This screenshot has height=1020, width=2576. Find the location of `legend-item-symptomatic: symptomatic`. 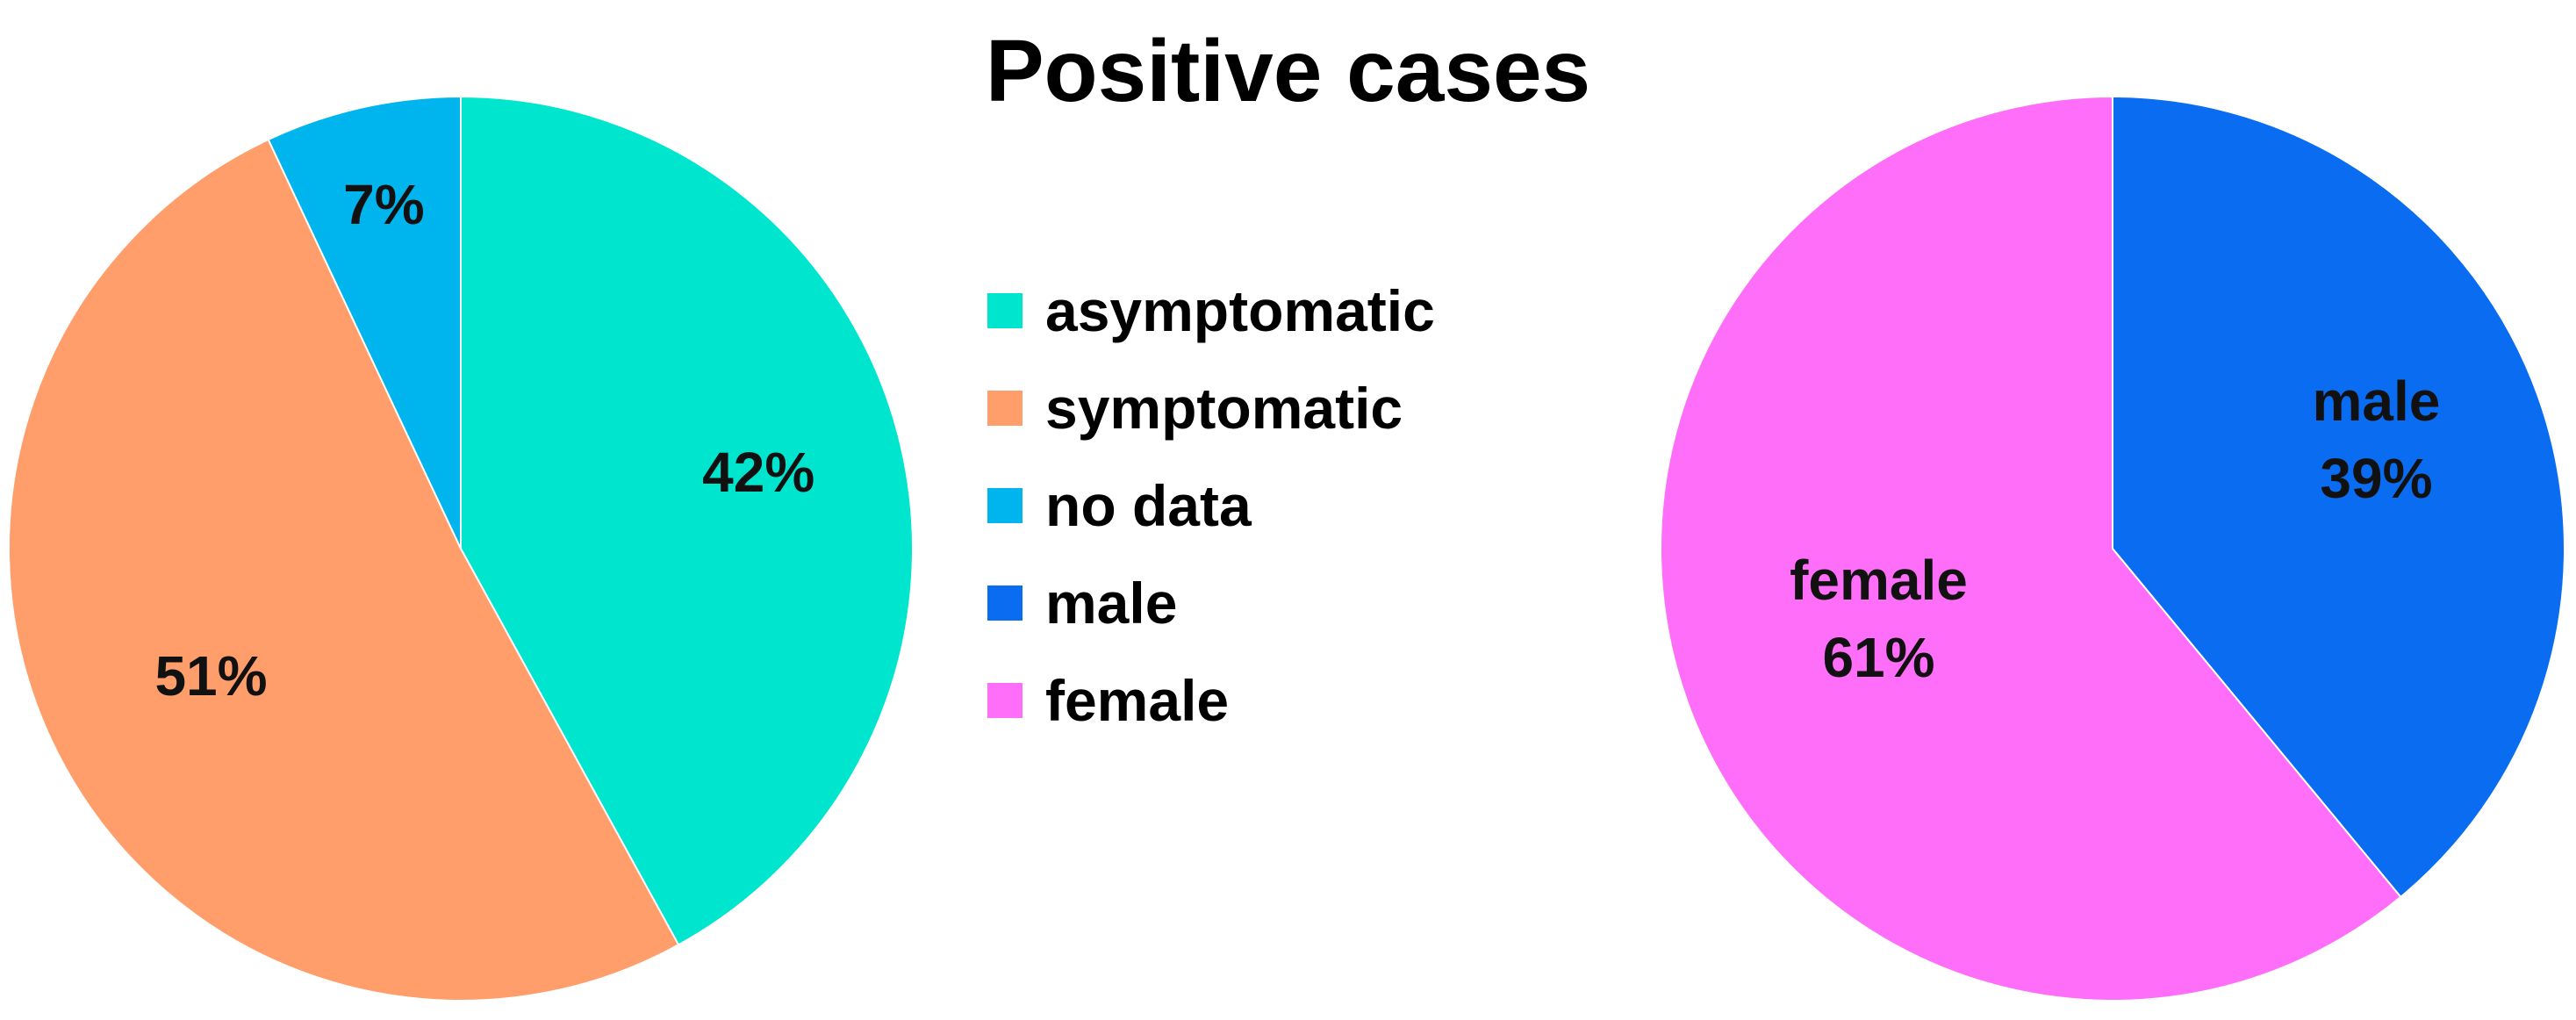

legend-item-symptomatic: symptomatic is located at coordinates (1211, 408).